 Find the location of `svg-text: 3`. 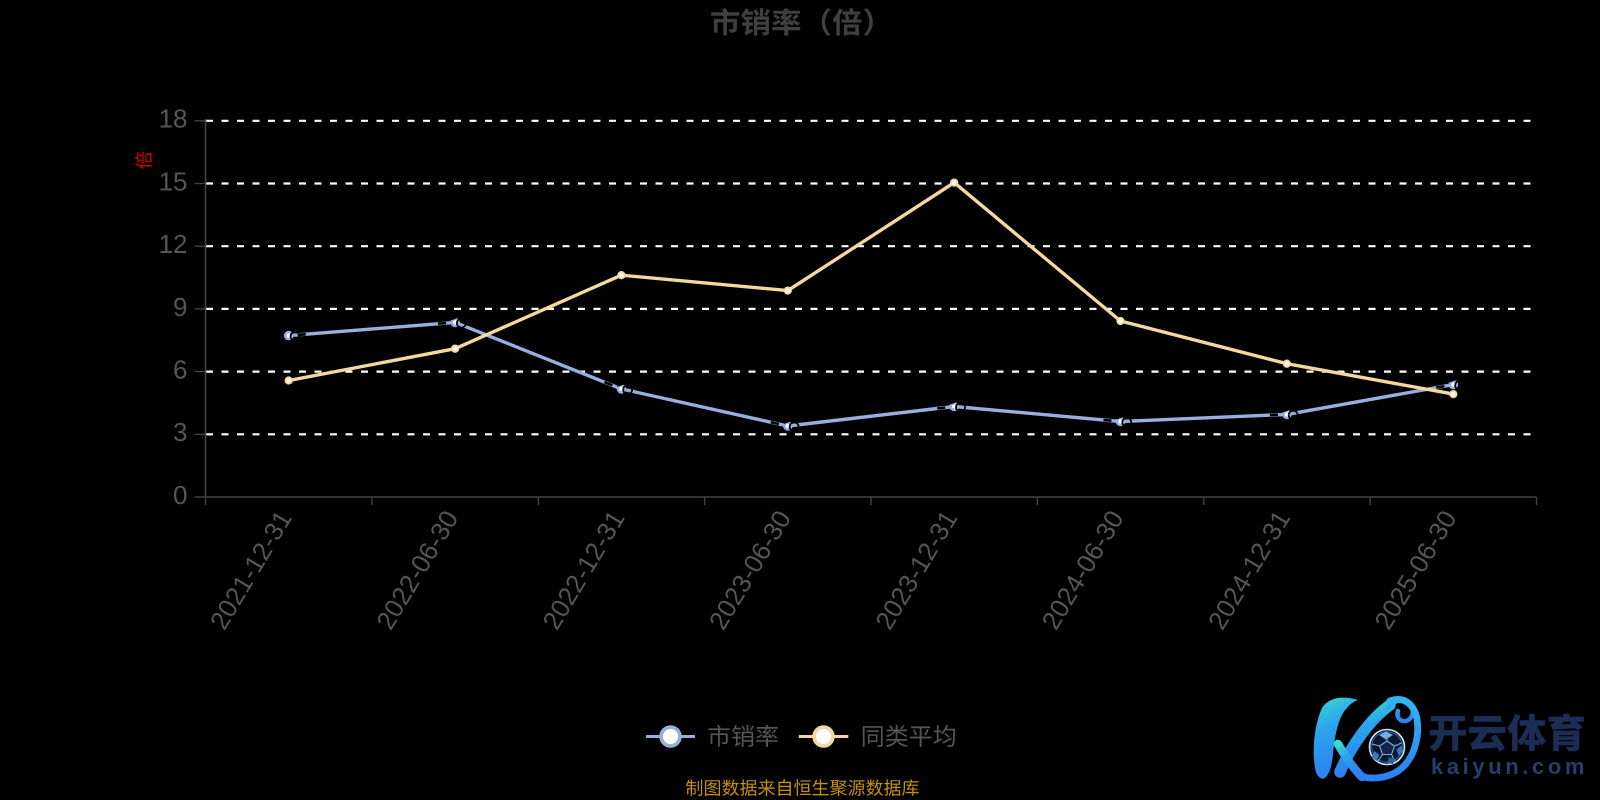

svg-text: 3 is located at coordinates (180, 432).